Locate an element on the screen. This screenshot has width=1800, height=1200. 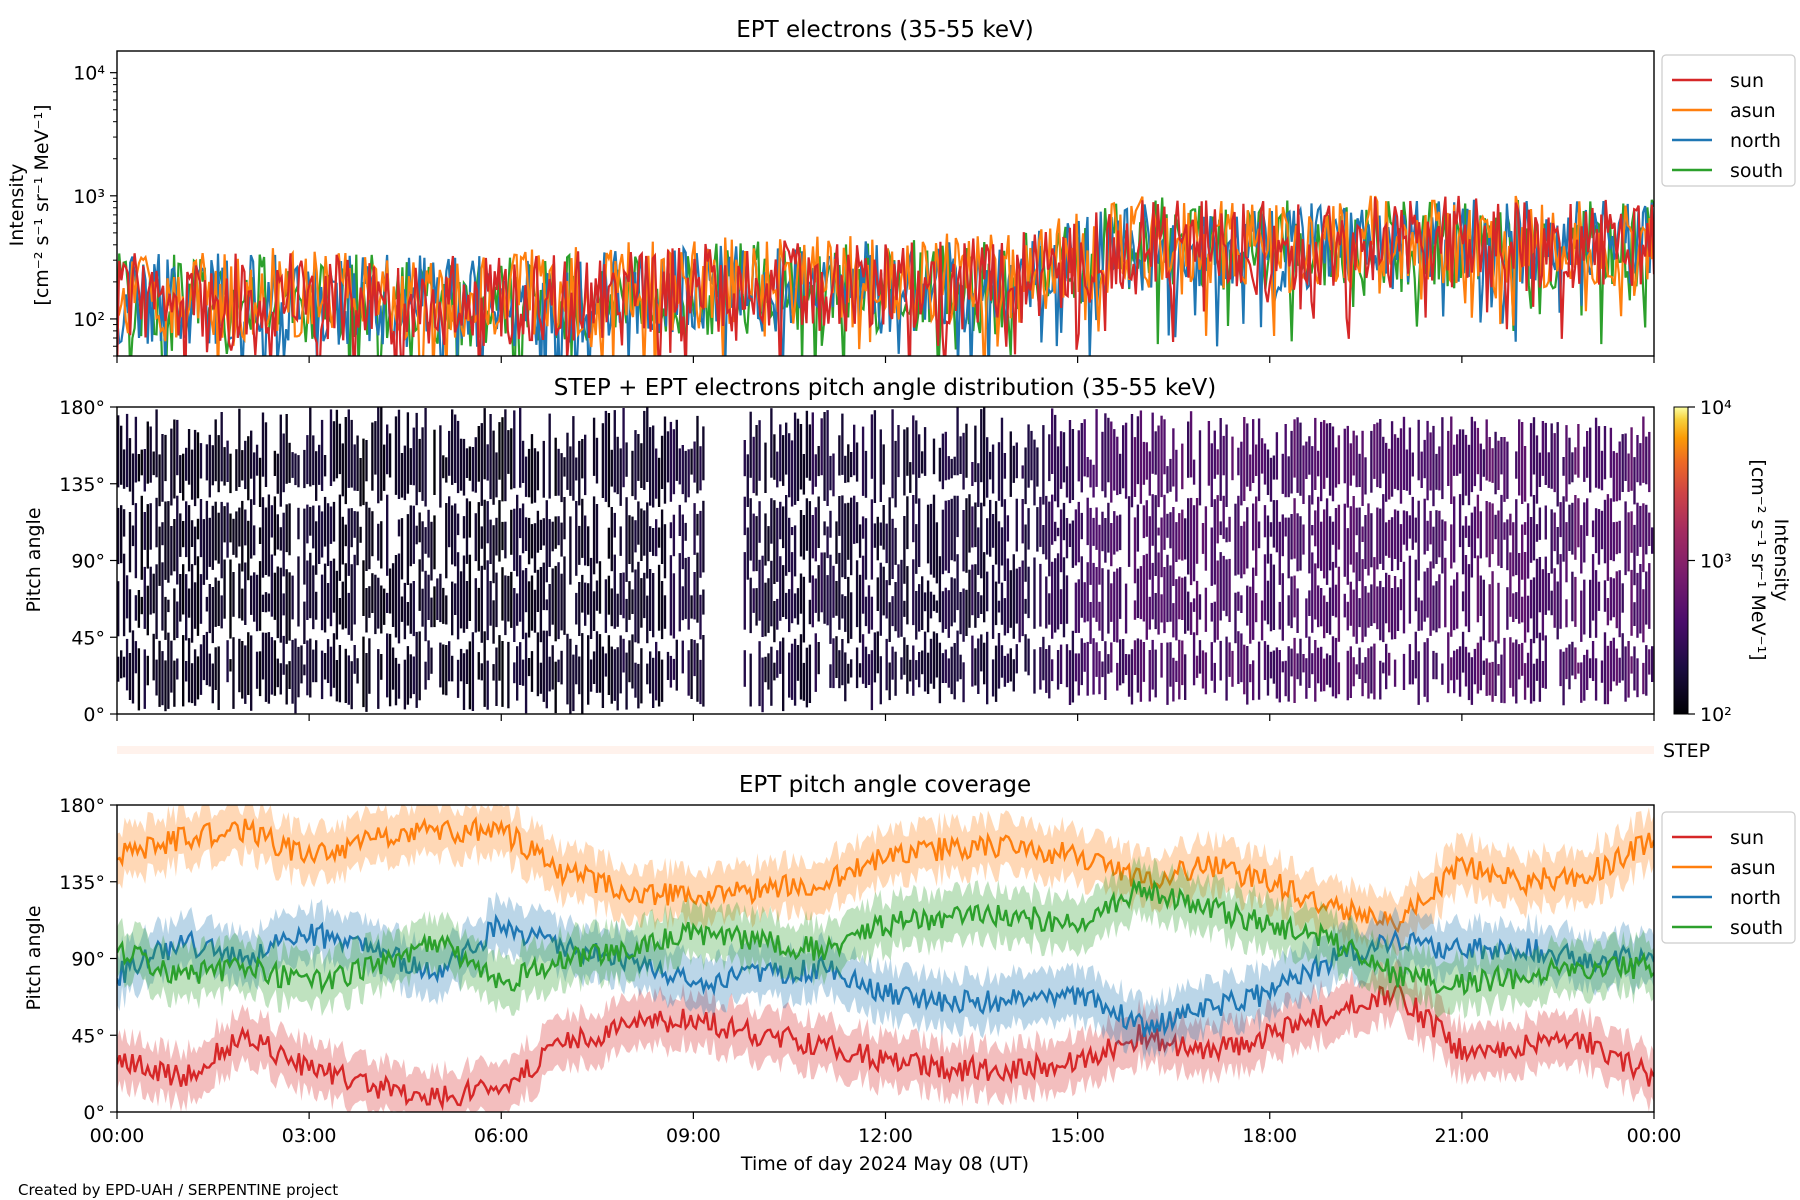
panel3-ylabel: Pitch angle is located at coordinates (34, 957).